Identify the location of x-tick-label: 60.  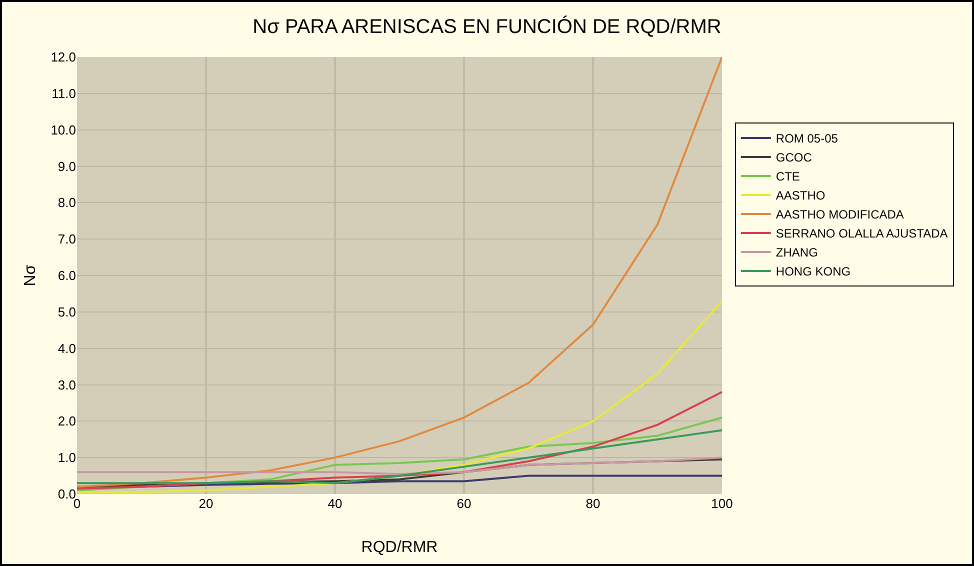
(464, 503).